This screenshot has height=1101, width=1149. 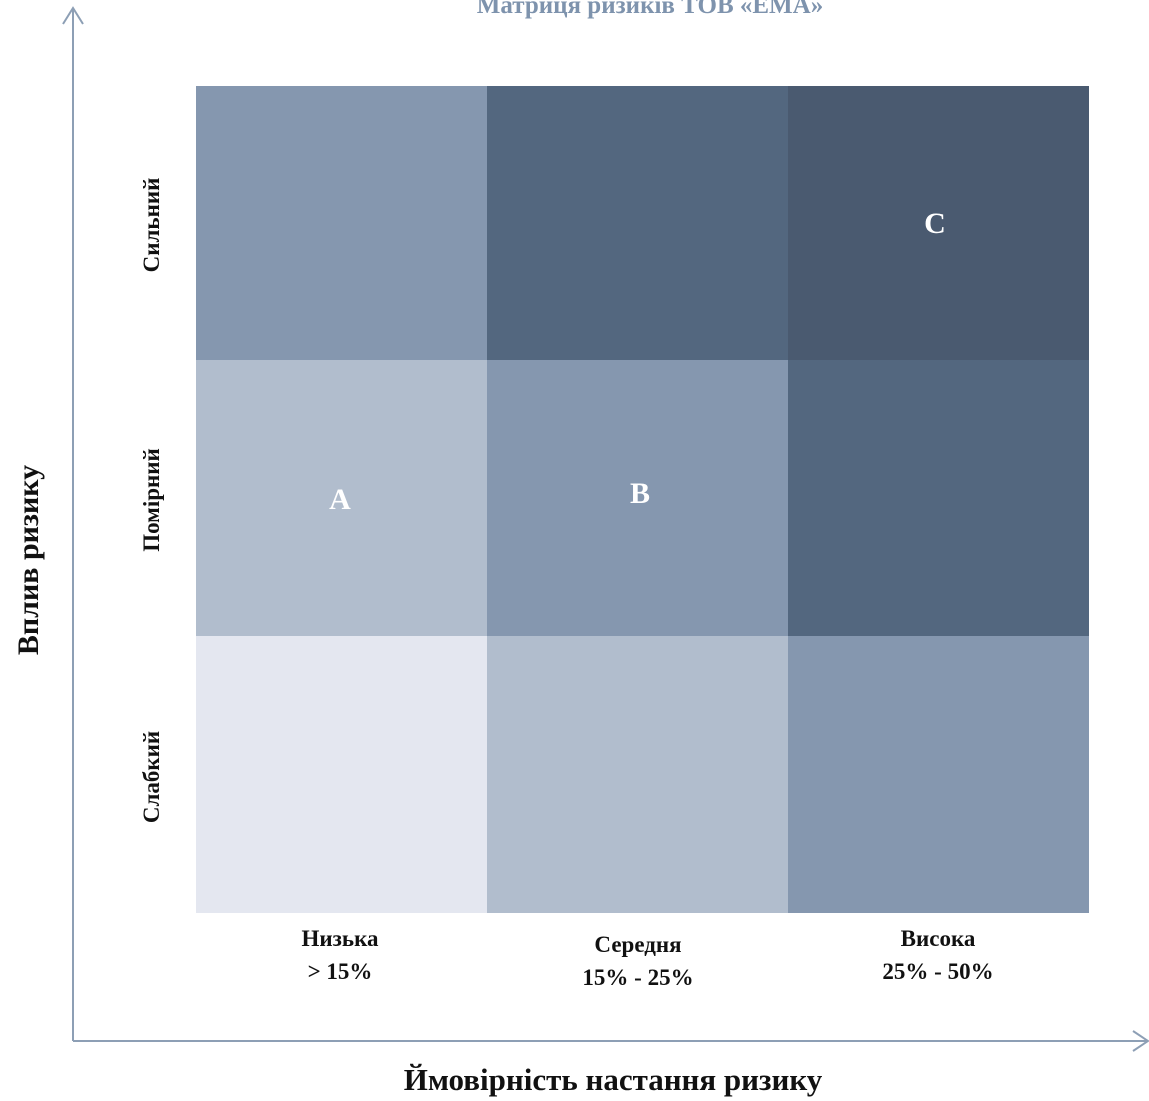 What do you see at coordinates (340, 938) in the screenshot?
I see `column-name: Низька` at bounding box center [340, 938].